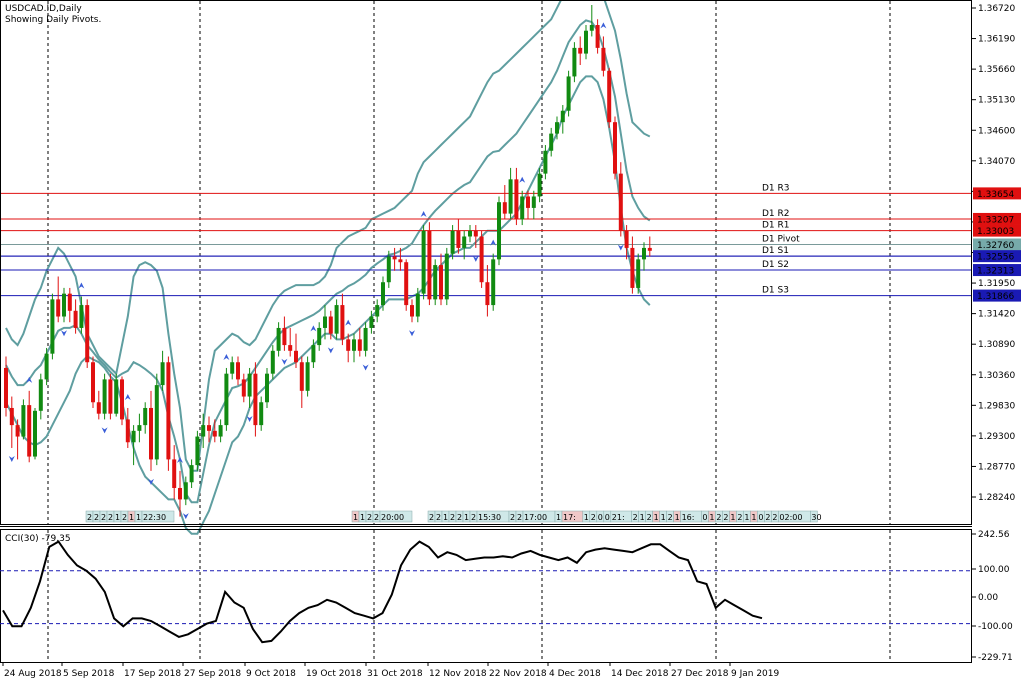 Image resolution: width=1024 pixels, height=683 pixels. I want to click on time-label-7: 12 Nov 2018, so click(458, 674).